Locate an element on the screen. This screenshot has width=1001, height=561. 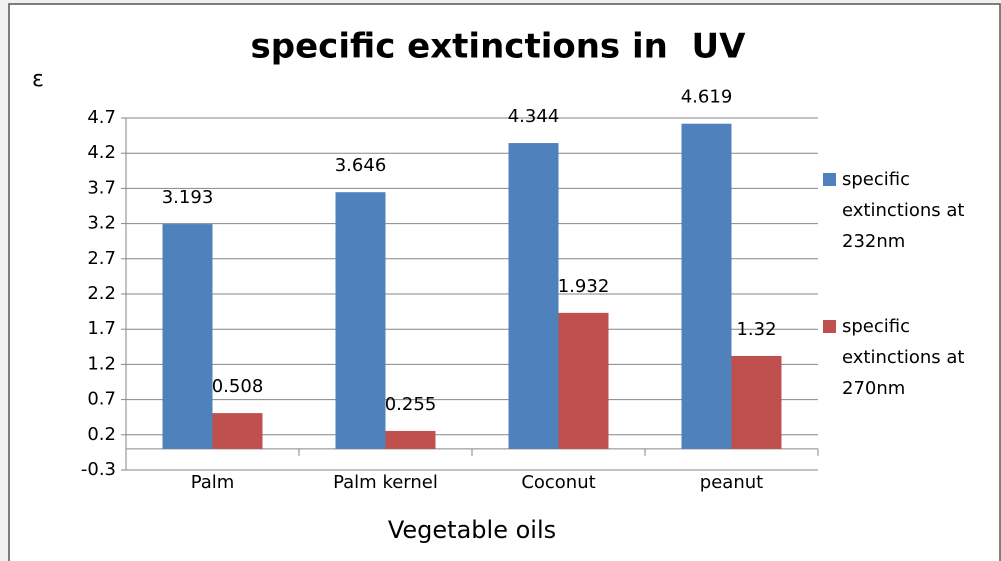
y-tick-label: -0.3 is located at coordinates (98, 469).